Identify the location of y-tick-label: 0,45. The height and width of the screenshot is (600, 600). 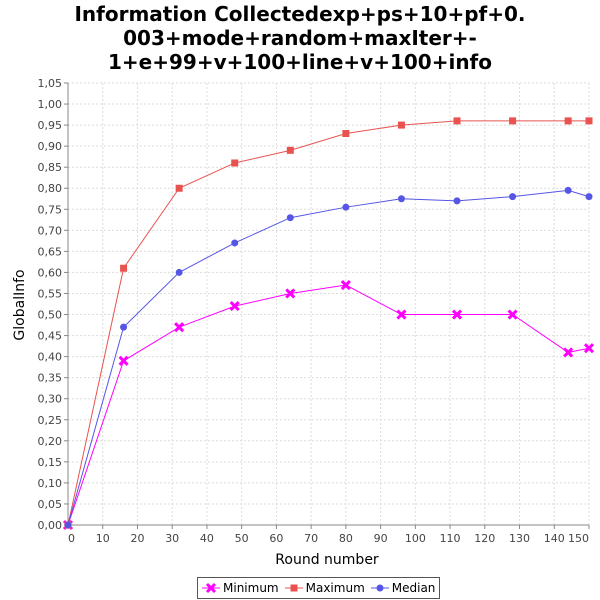
(50, 336).